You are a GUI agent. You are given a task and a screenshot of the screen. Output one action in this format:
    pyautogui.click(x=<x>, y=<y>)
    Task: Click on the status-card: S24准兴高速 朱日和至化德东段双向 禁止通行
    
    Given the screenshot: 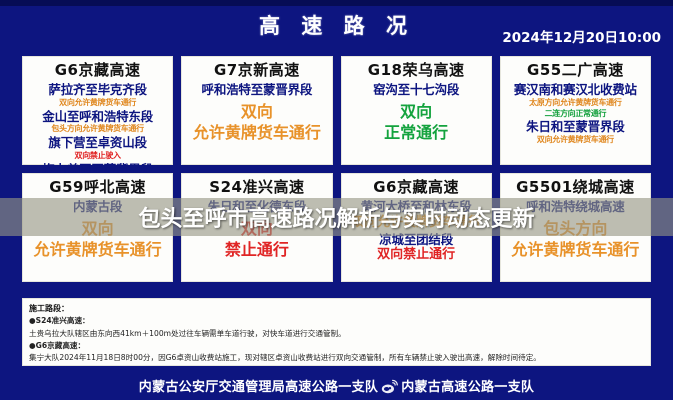 What is the action you would take?
    pyautogui.click(x=257, y=227)
    